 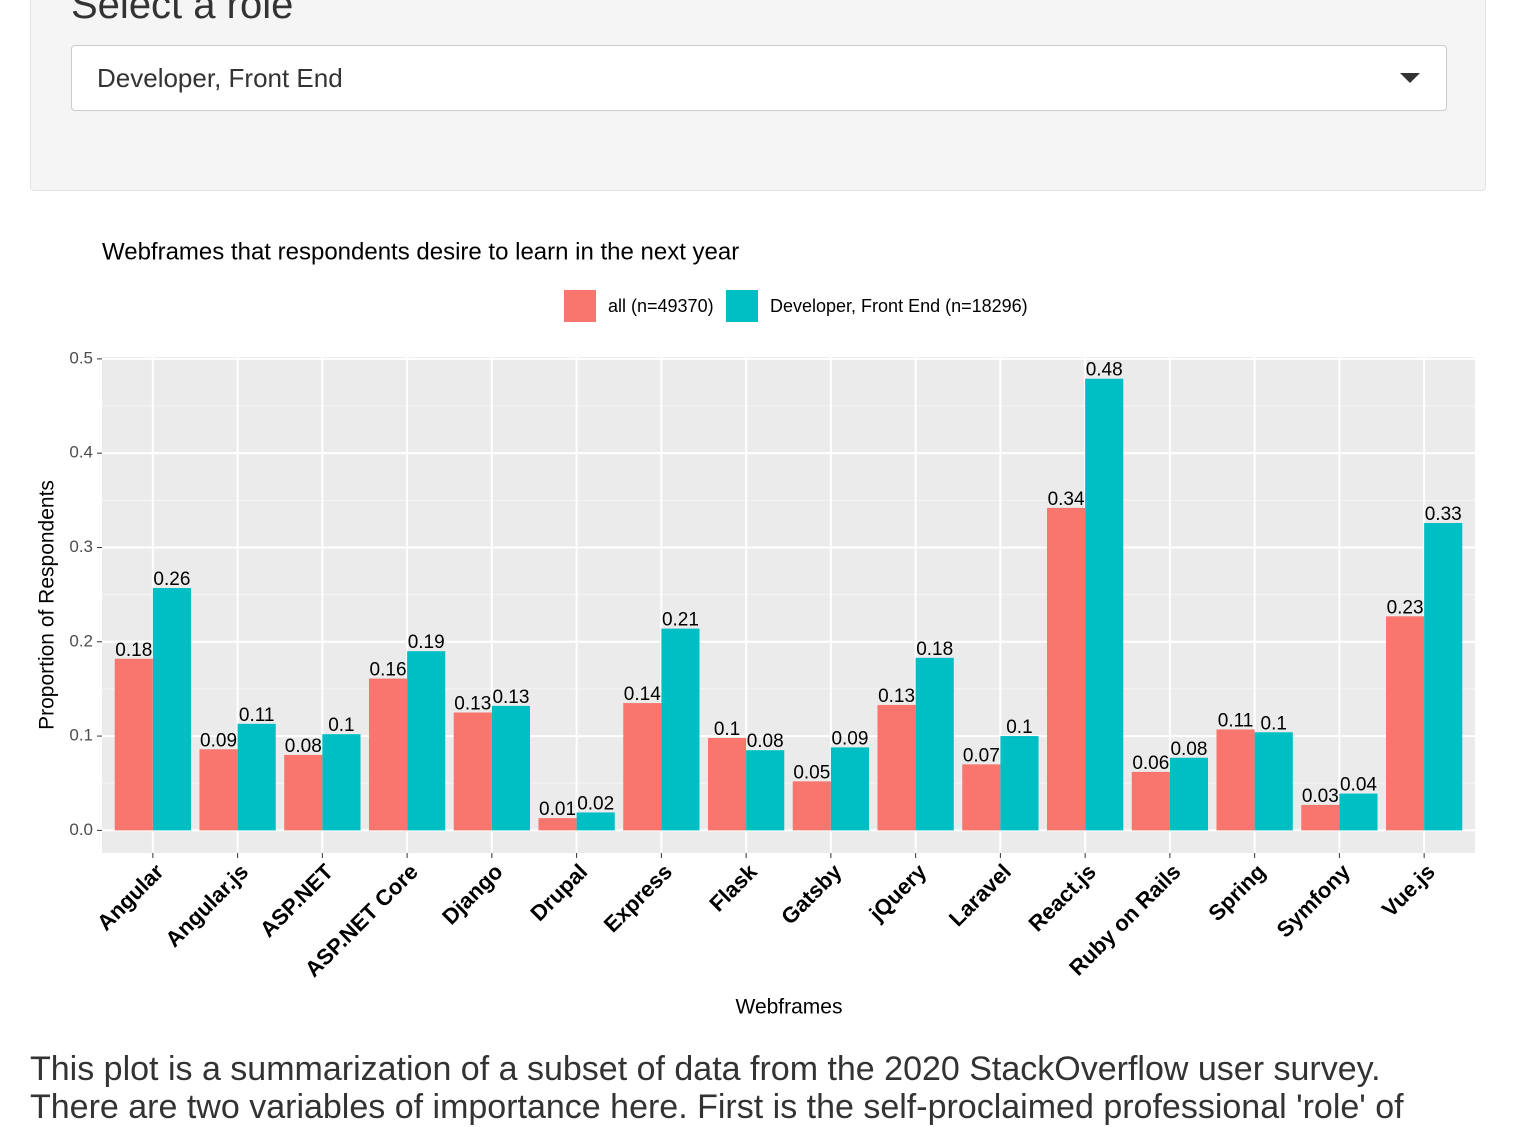 What do you see at coordinates (557, 809) in the screenshot?
I see `value-label: 0.01` at bounding box center [557, 809].